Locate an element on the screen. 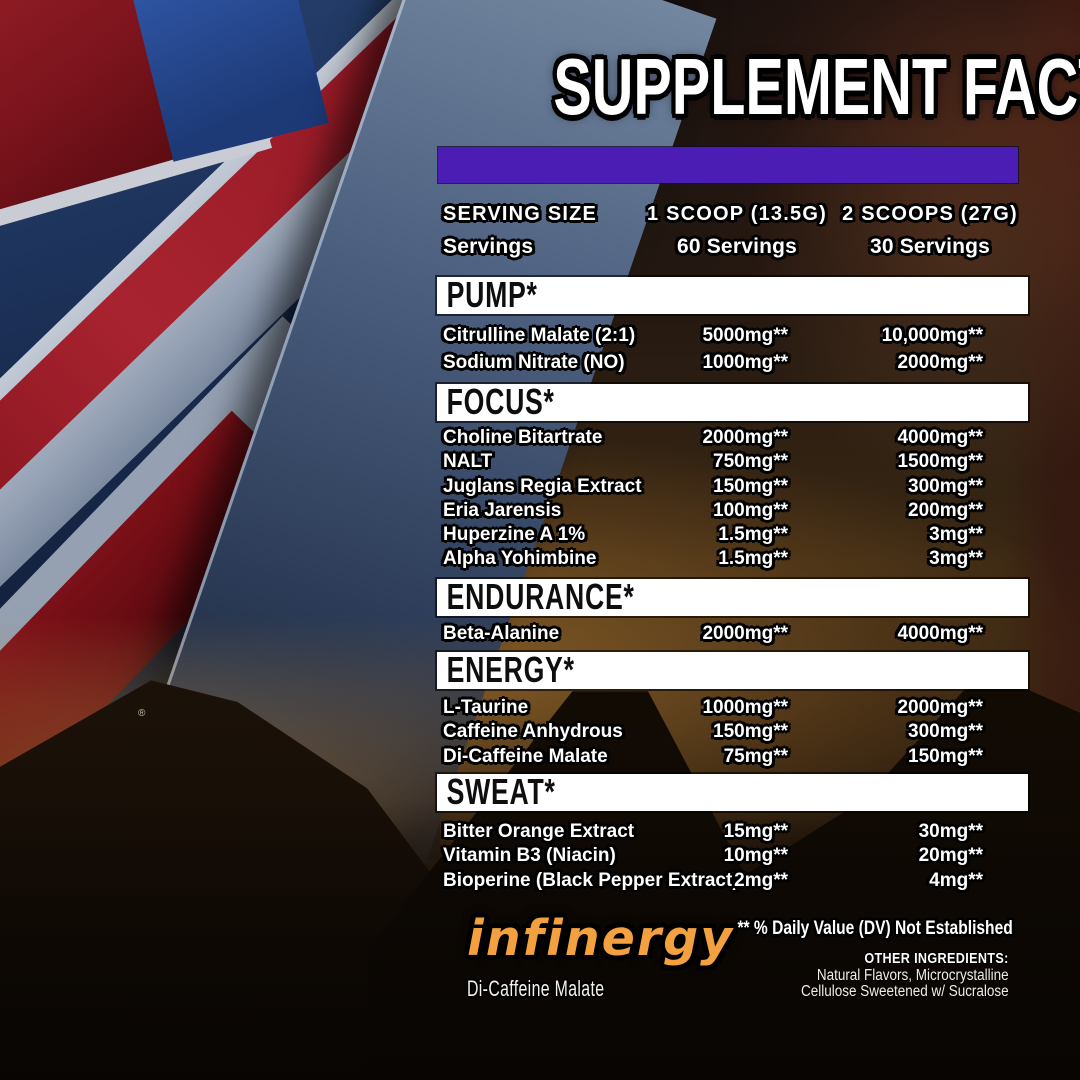 This screenshot has width=1080, height=1080. section-header-pump: PUMP* is located at coordinates (732, 295).